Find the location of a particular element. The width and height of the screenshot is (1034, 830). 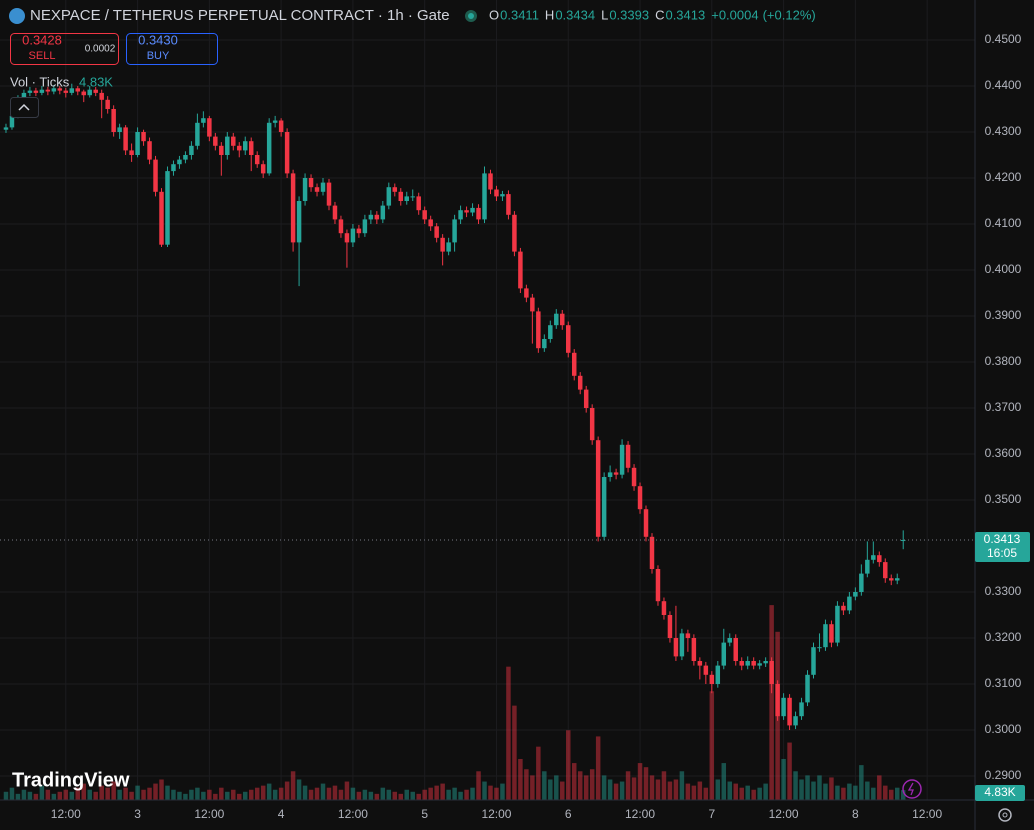

logo: TradingView is located at coordinates (71, 780).